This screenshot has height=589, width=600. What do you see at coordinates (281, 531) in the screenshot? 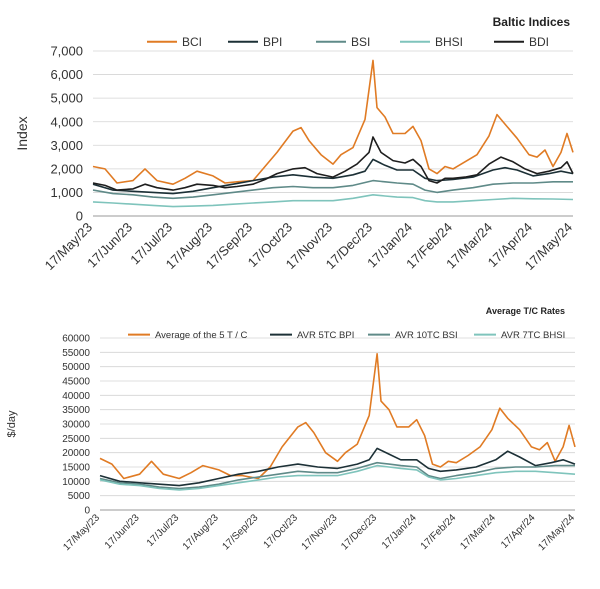
I see `x-tick-label: 17/Oct/23` at bounding box center [281, 531].